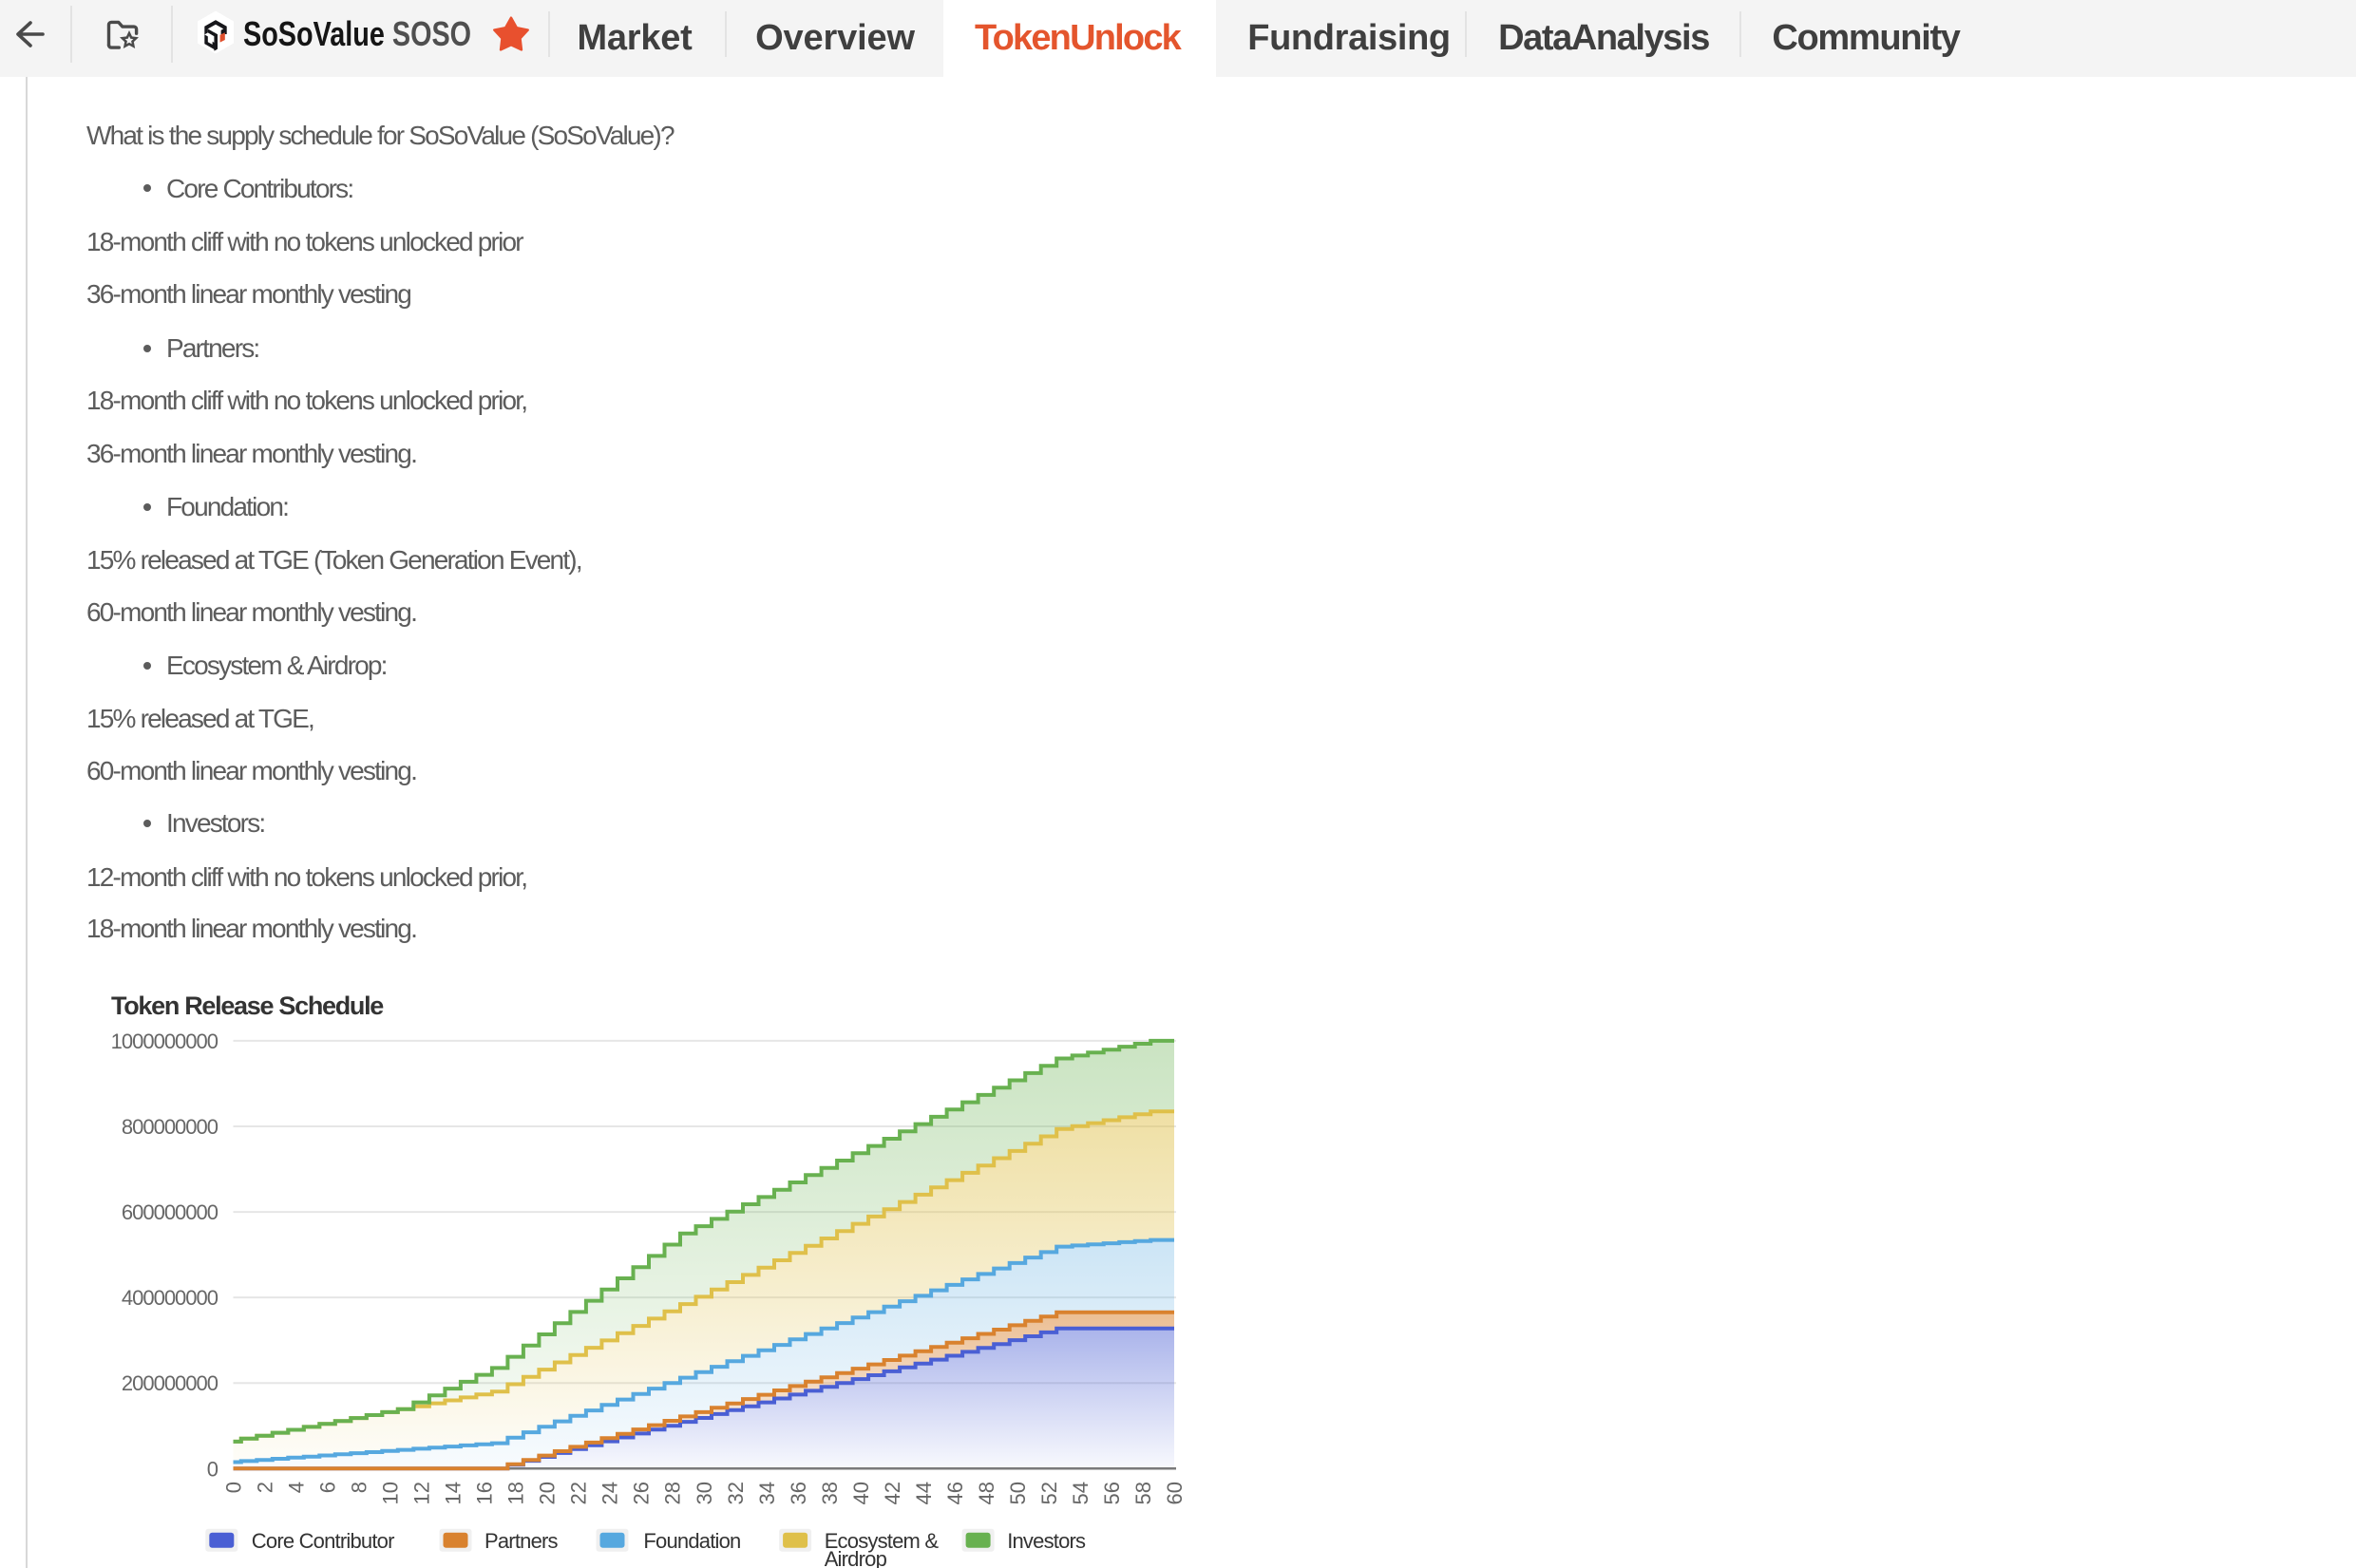  What do you see at coordinates (170, 1383) in the screenshot?
I see `svg-text: 200000000` at bounding box center [170, 1383].